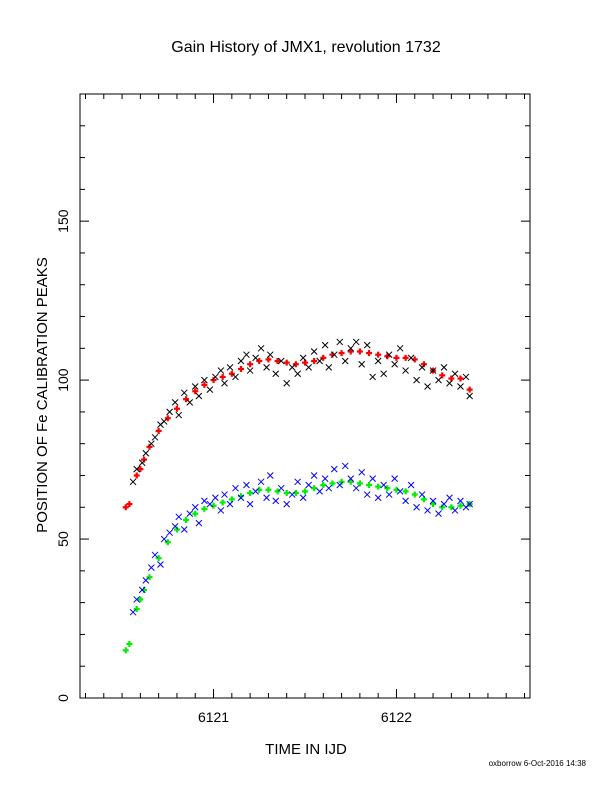 This screenshot has height=797, width=612. What do you see at coordinates (396, 717) in the screenshot?
I see `x-tick-label: 6122` at bounding box center [396, 717].